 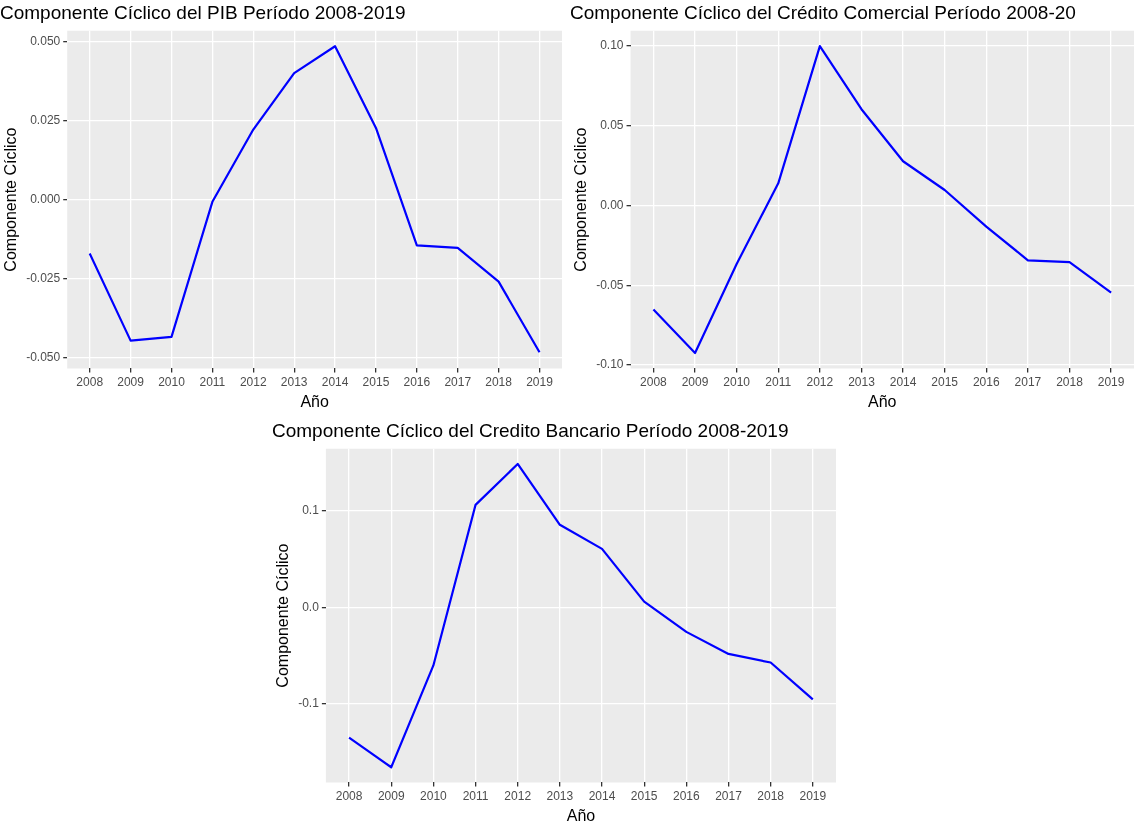 What do you see at coordinates (612, 124) in the screenshot?
I see `y-tick-label: 0.05` at bounding box center [612, 124].